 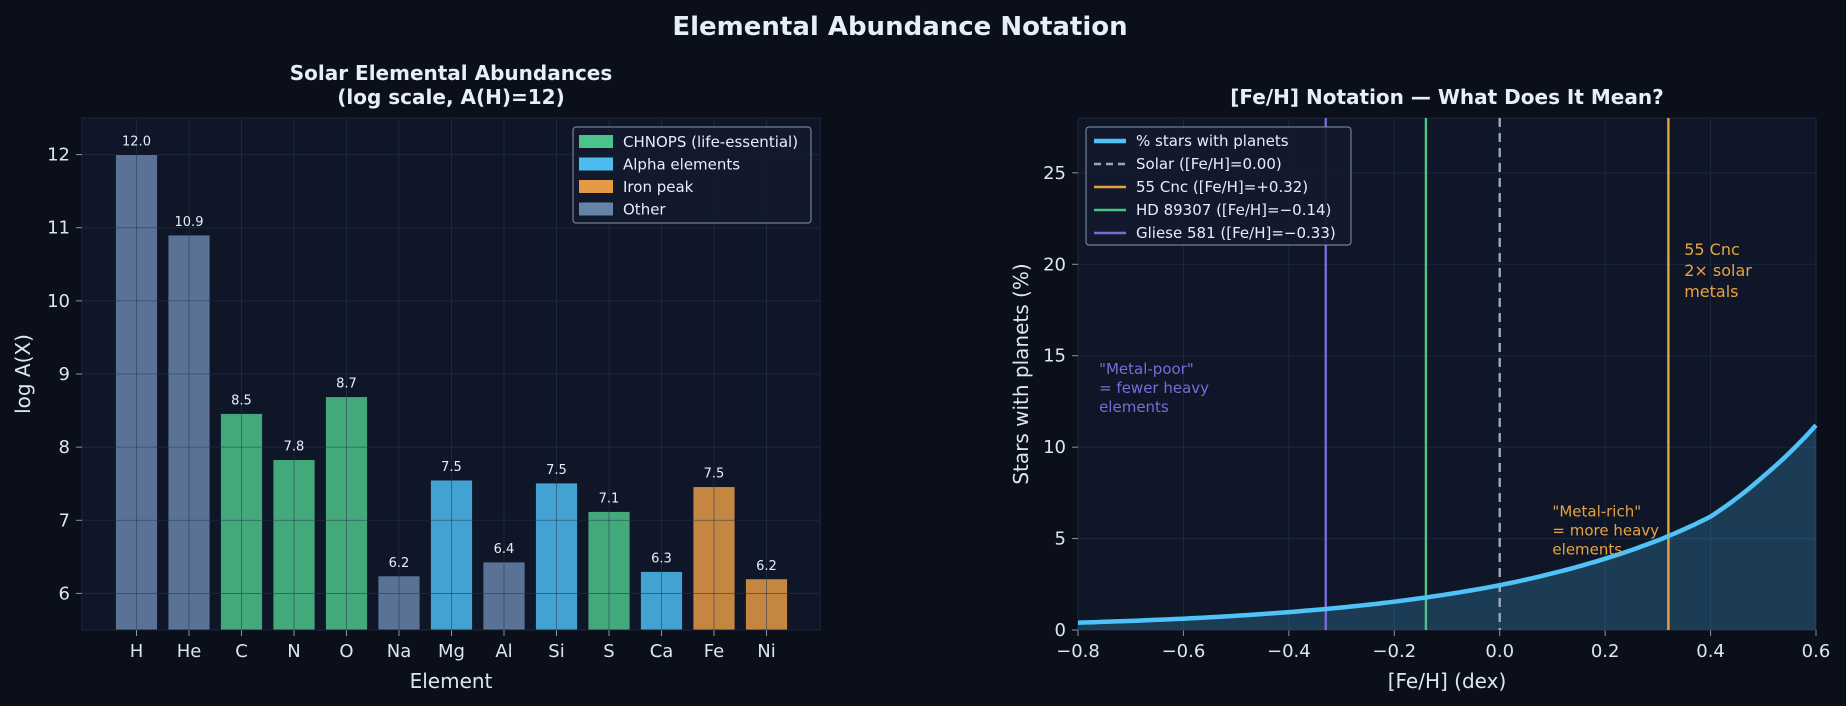 What do you see at coordinates (64, 520) in the screenshot?
I see `y-tick-label: 7` at bounding box center [64, 520].